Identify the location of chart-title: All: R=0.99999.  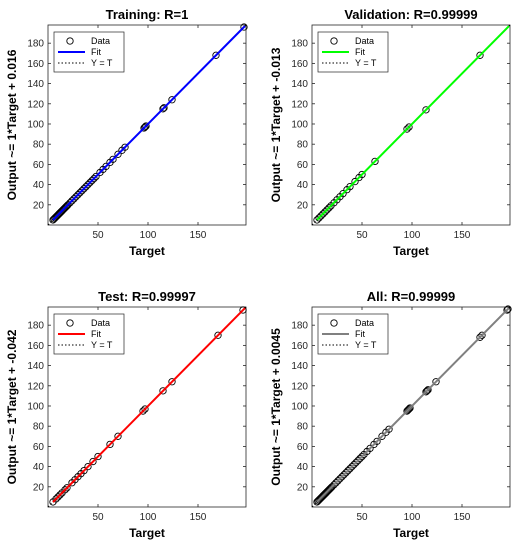
(411, 296).